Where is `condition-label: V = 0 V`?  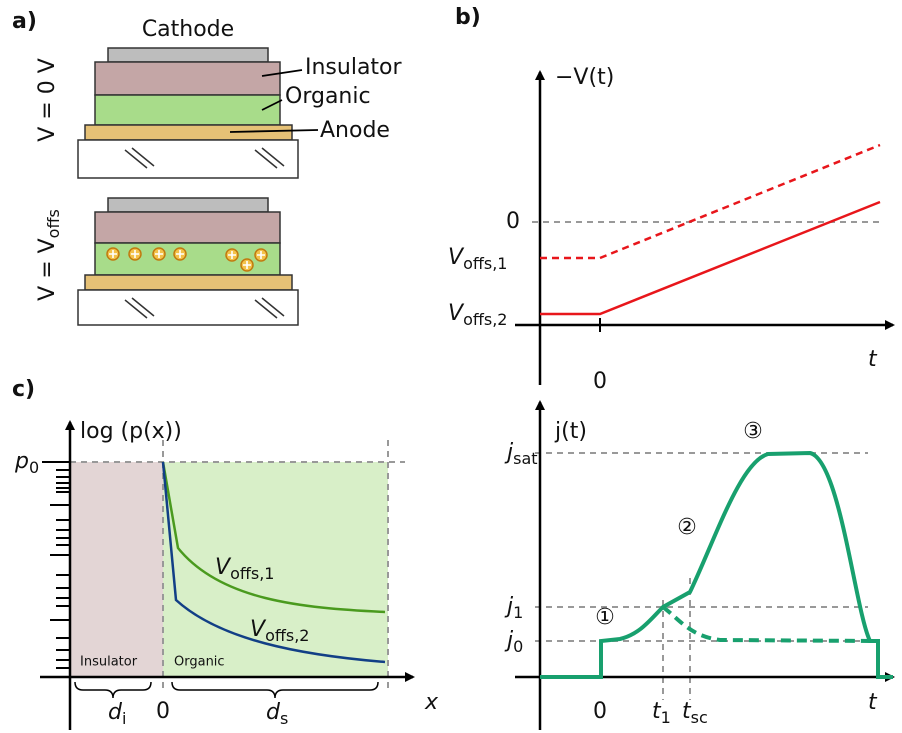
condition-label: V = 0 V is located at coordinates (47, 100).